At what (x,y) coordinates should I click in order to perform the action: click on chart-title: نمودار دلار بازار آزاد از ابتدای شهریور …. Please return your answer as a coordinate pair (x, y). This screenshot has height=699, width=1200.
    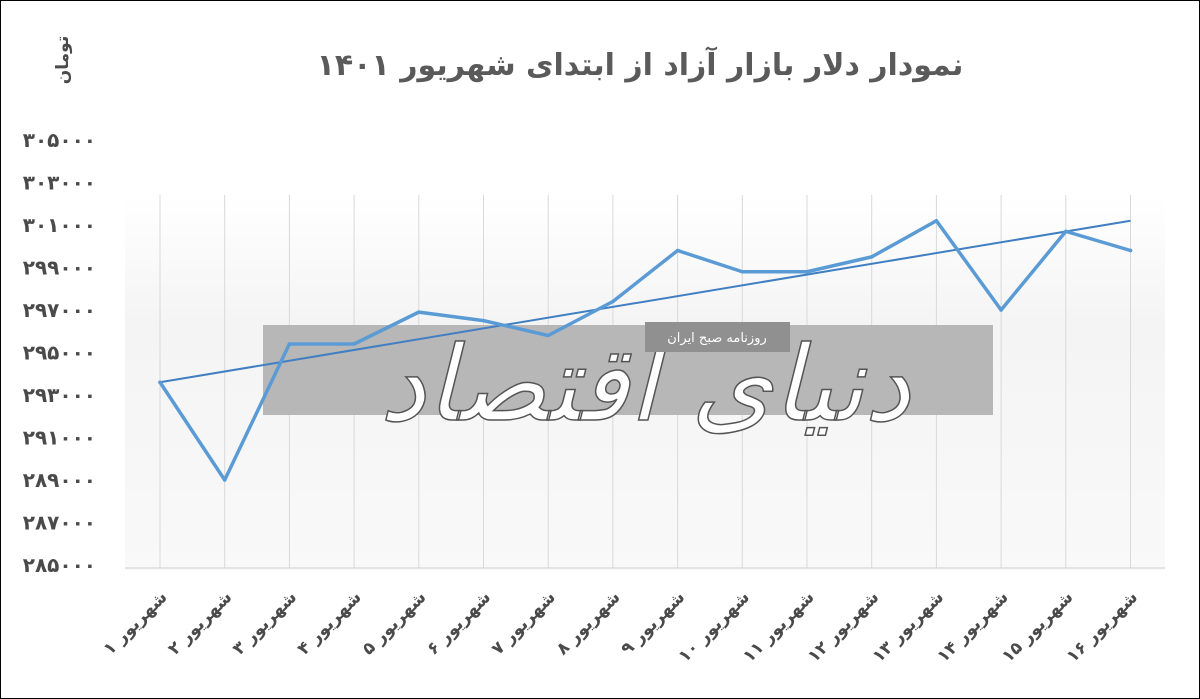
    Looking at the image, I should click on (640, 64).